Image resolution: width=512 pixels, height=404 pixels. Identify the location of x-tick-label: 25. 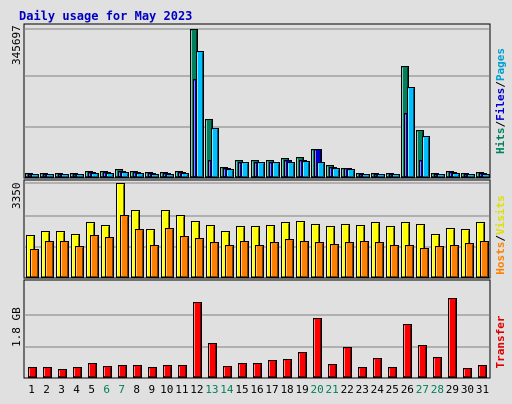
(392, 389).